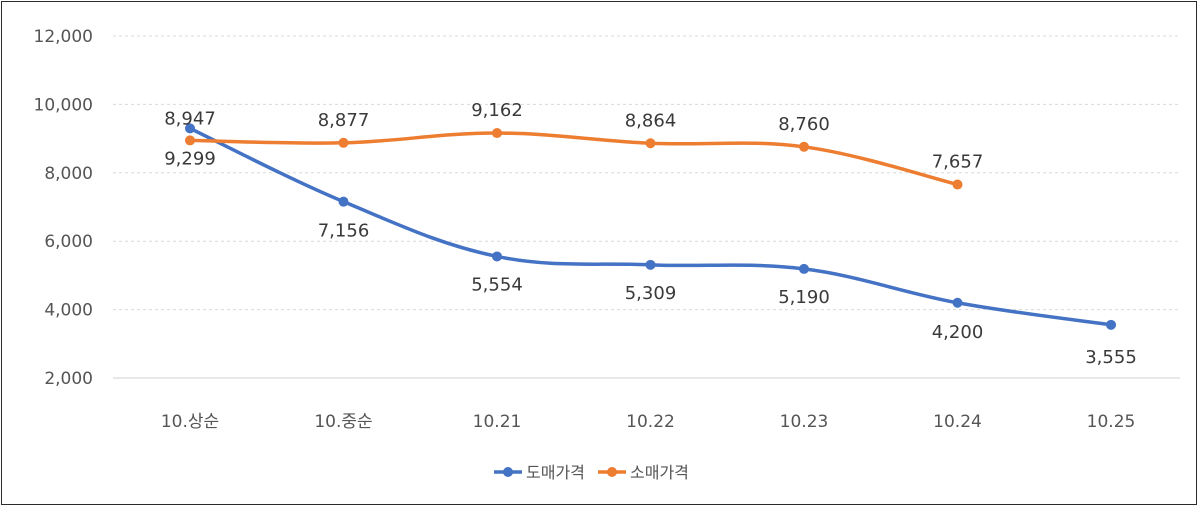  I want to click on y-axis-ticks: 2,000 4,000 6,000 8,000 10,000 12,000, so click(63, 208).